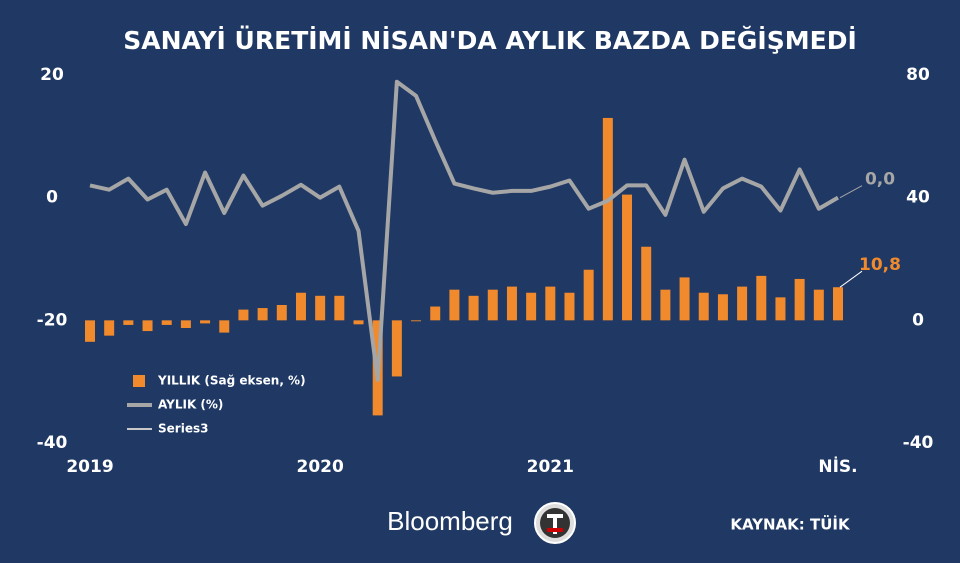 This screenshot has width=960, height=563. I want to click on data-label: 0,0, so click(880, 180).